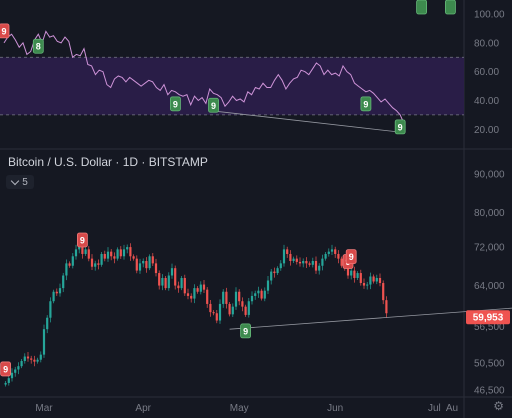 The height and width of the screenshot is (418, 512). Describe the element at coordinates (305, 121) in the screenshot. I see `oscillator-trendline` at that location.